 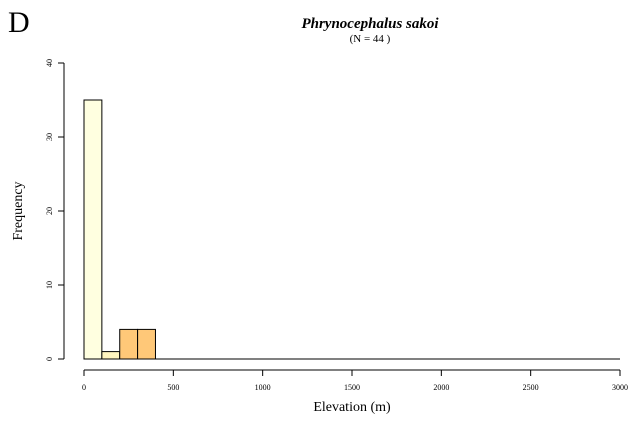 I want to click on x-tick-label: 1500, so click(x=352, y=387).